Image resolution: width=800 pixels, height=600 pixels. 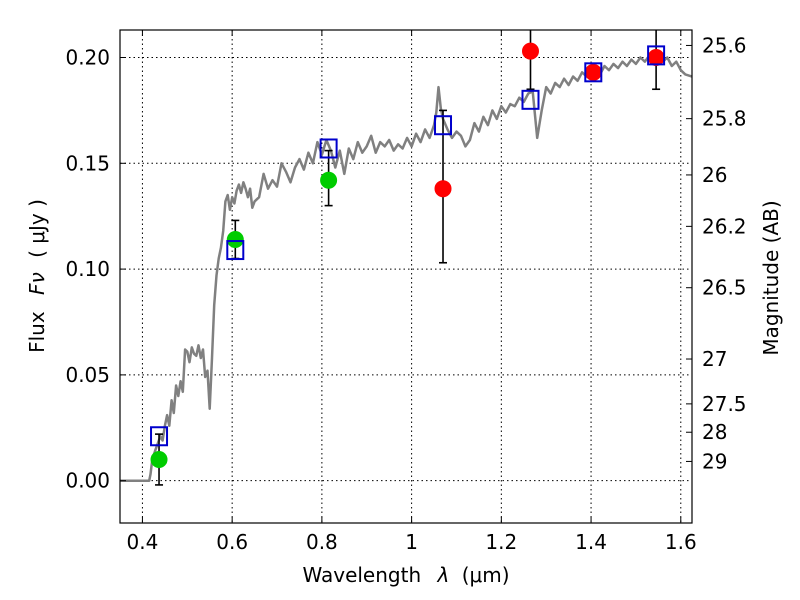 What do you see at coordinates (724, 404) in the screenshot?
I see `magnitude-tick-label: 27.5` at bounding box center [724, 404].